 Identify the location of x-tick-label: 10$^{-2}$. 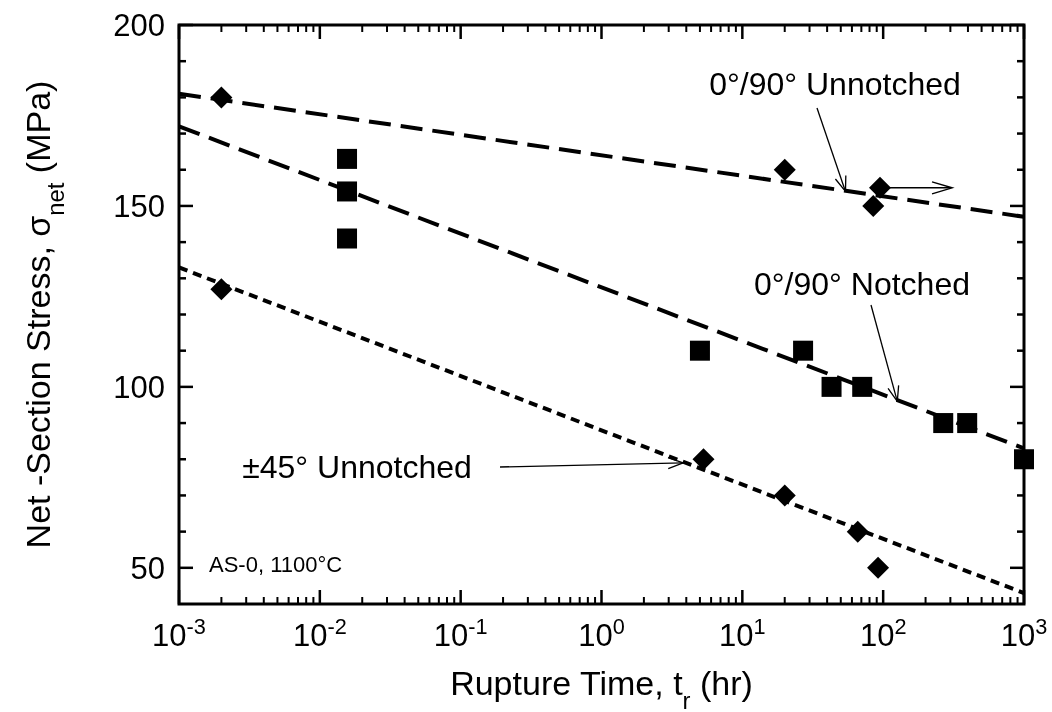
(319, 633).